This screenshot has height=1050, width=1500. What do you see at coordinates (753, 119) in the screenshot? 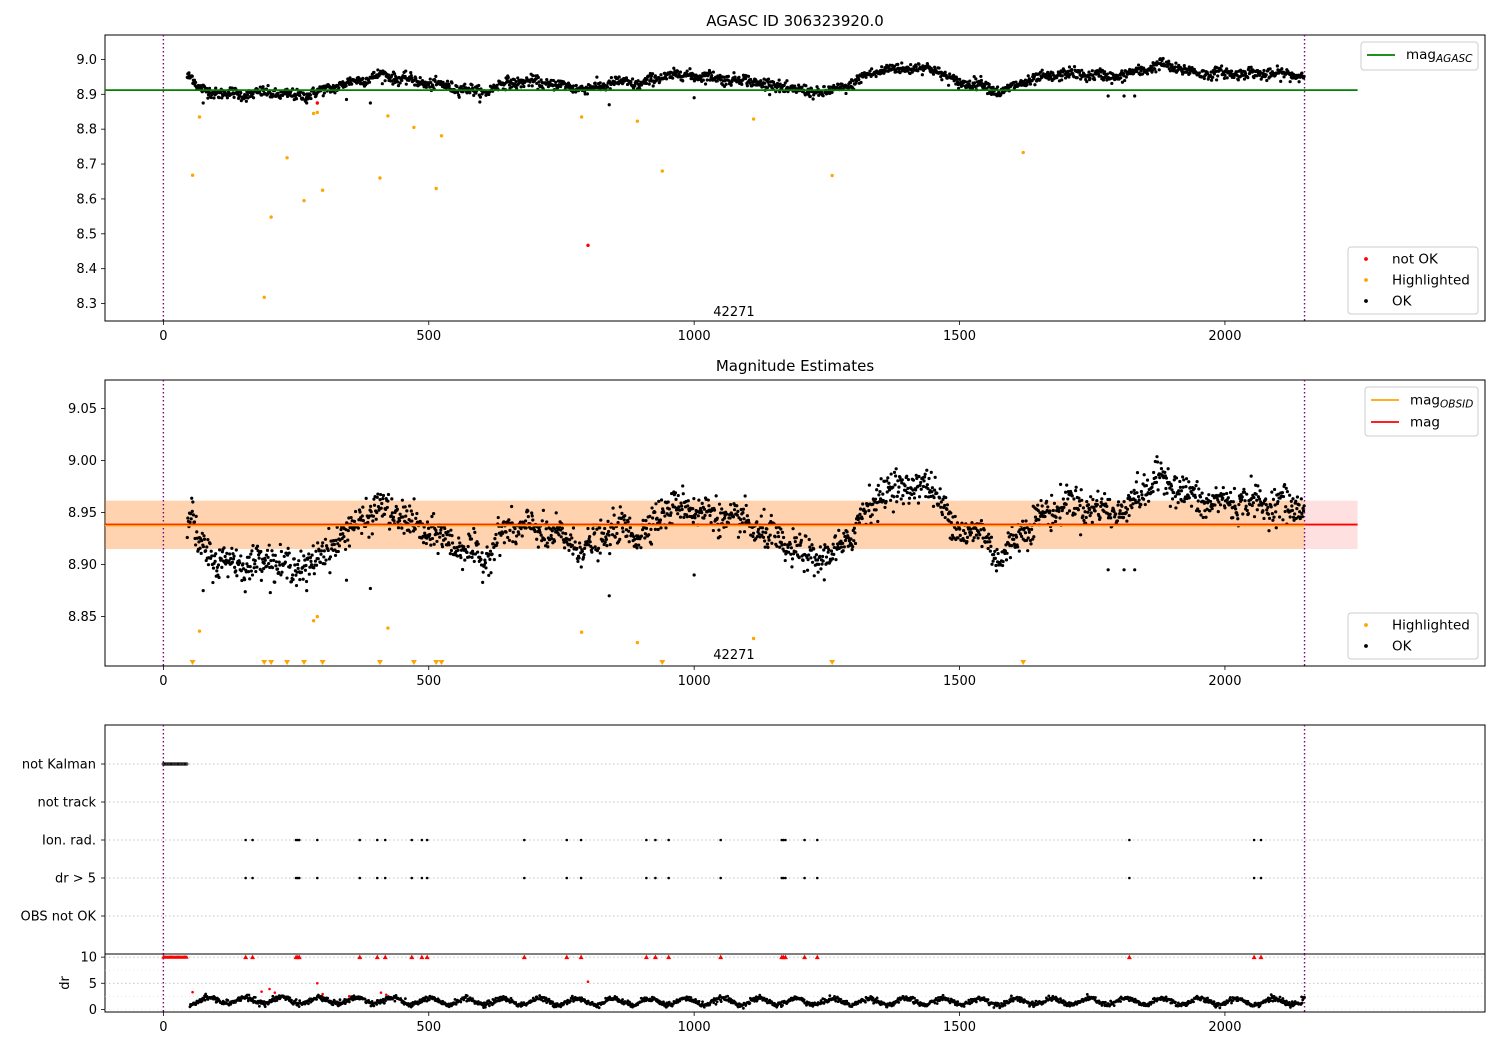
I see `highlighted-point` at bounding box center [753, 119].